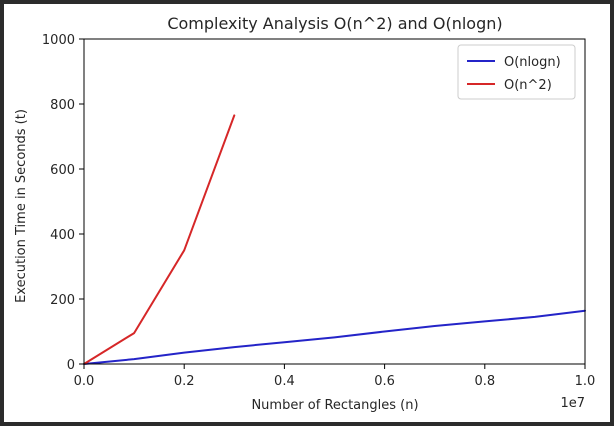  I want to click on legend-label-1: O(n^2), so click(528, 85).